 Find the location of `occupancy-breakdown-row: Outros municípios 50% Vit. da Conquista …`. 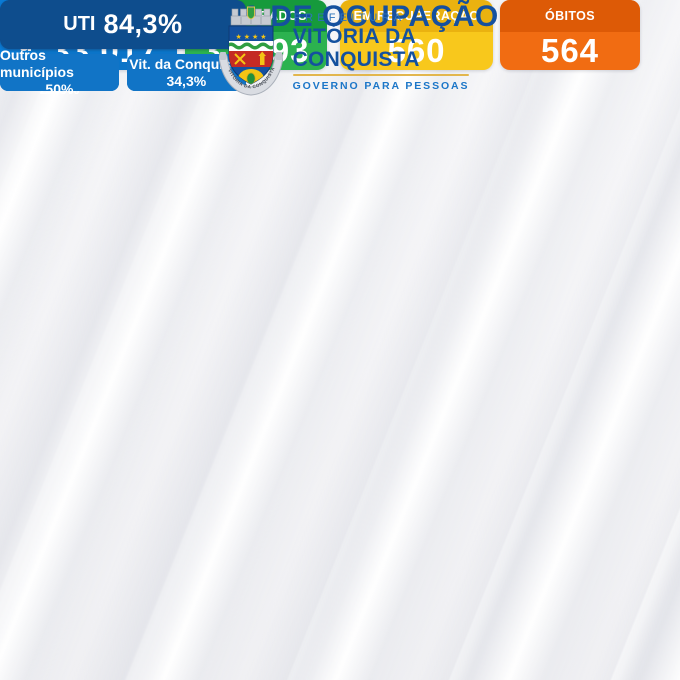

occupancy-breakdown-row: Outros municípios 50% Vit. da Conquista … is located at coordinates (123, 72).